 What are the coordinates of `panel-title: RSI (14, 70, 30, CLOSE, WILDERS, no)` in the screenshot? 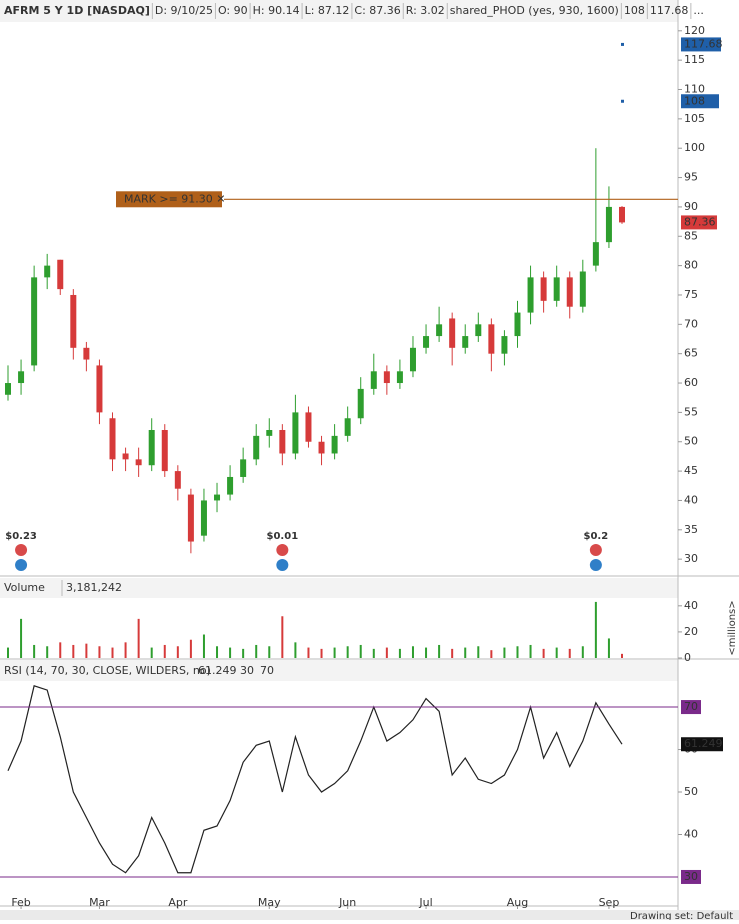 It's located at (107, 670).